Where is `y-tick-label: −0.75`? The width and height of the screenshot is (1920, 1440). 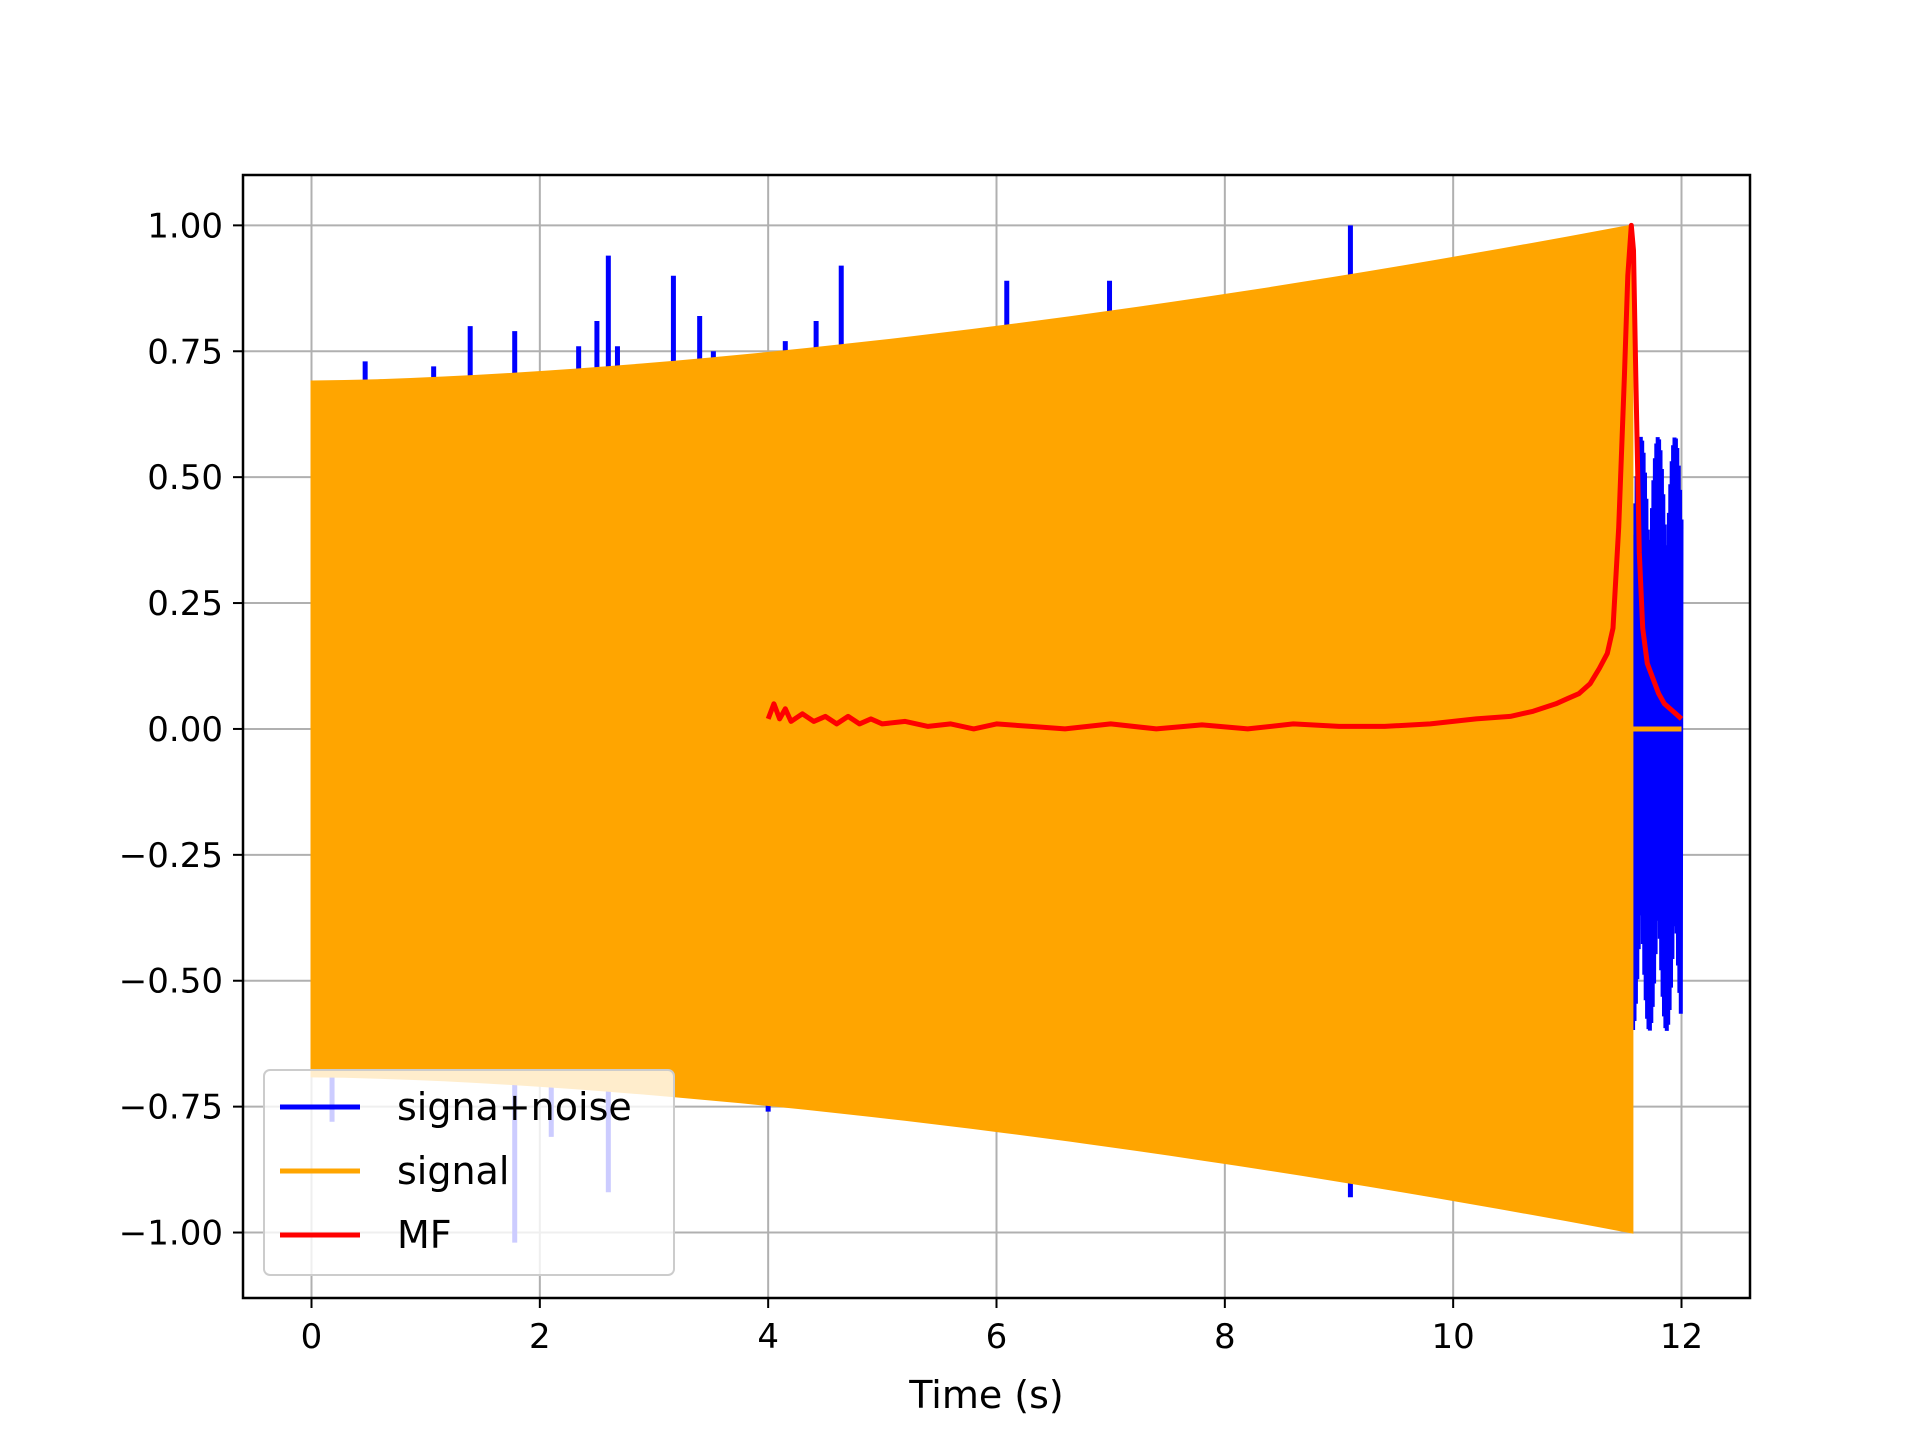 y-tick-label: −0.75 is located at coordinates (171, 1108).